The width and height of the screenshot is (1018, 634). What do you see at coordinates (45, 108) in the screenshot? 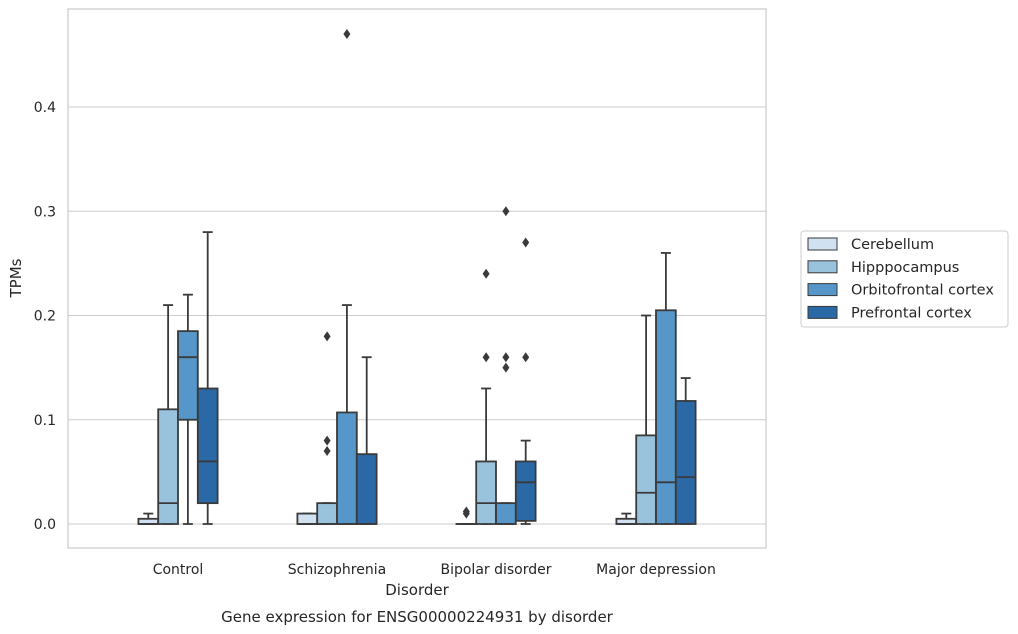
I see `y-tick-label: 0.4` at bounding box center [45, 108].